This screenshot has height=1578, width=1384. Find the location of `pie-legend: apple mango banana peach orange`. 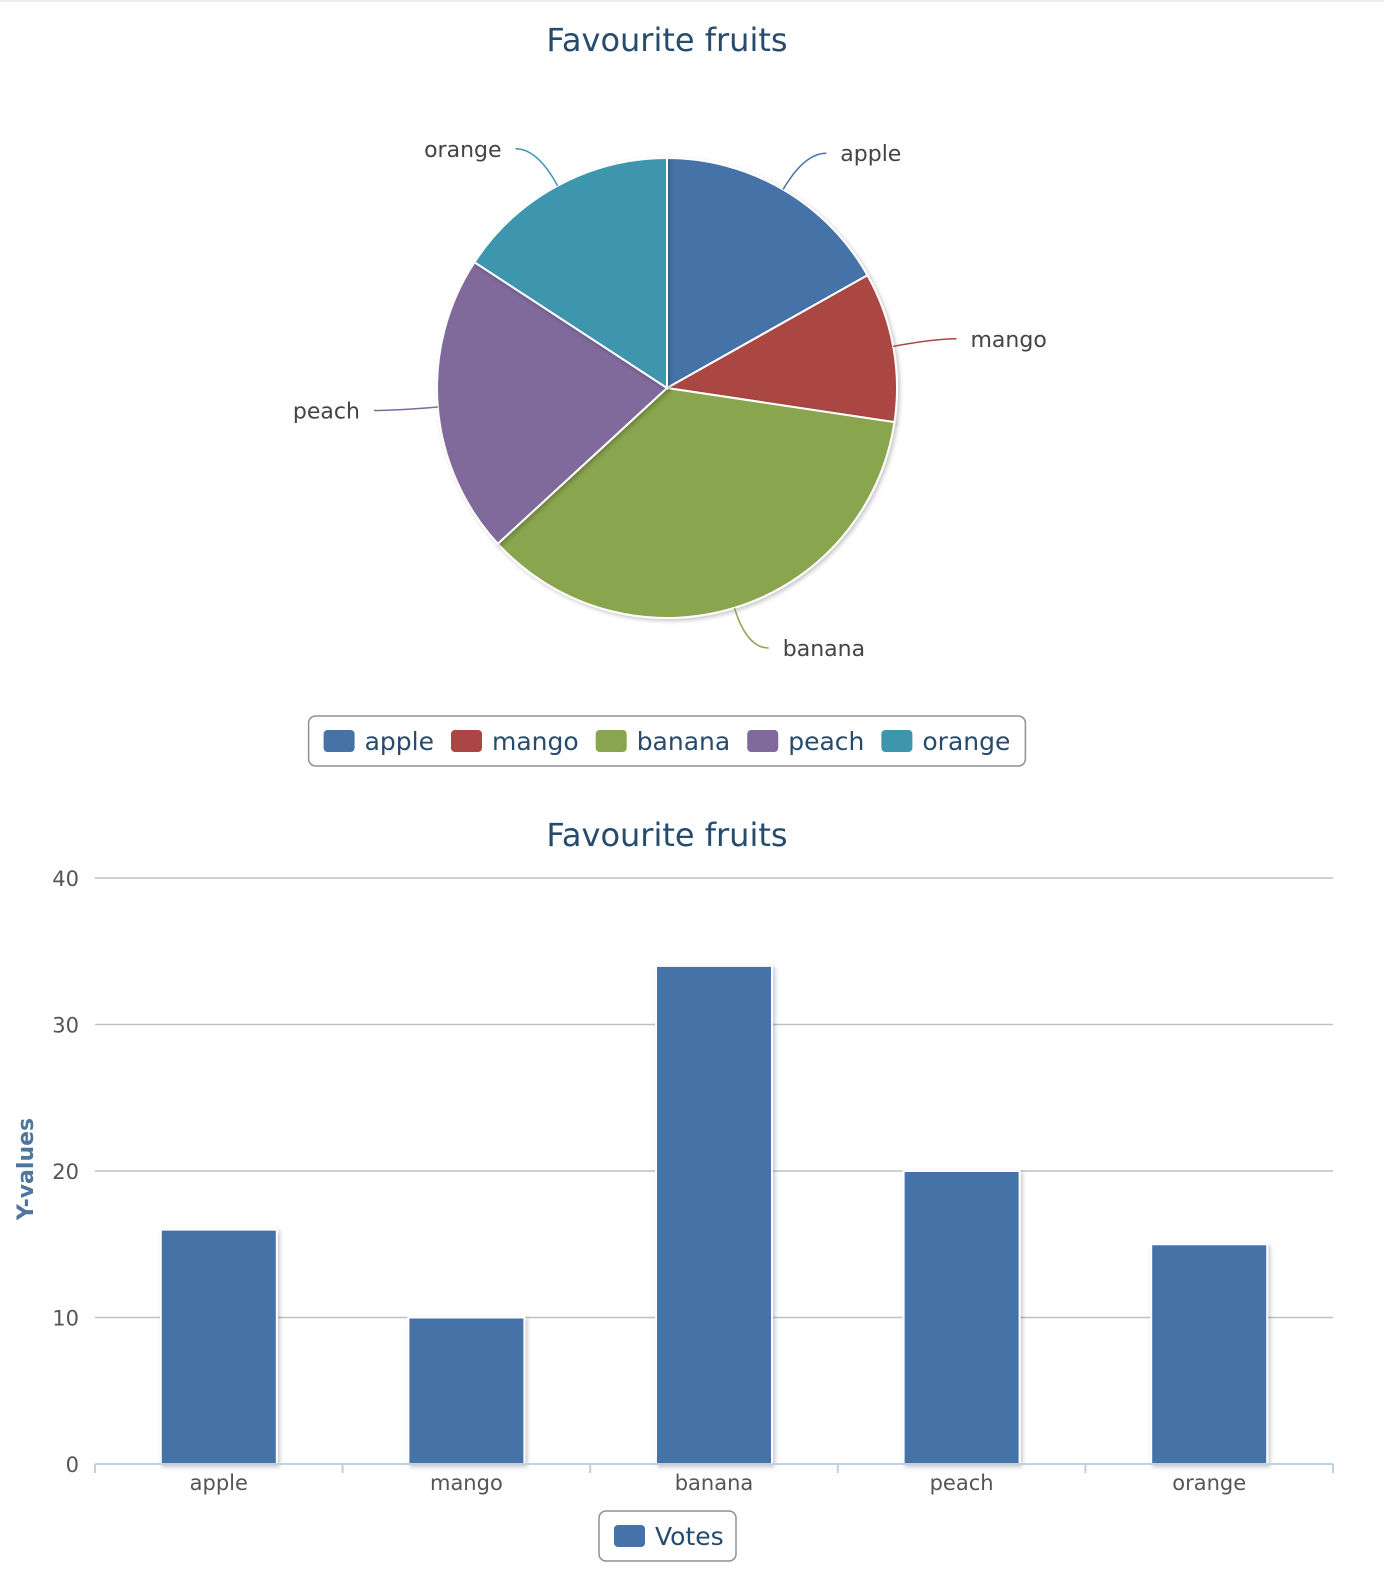

pie-legend: apple mango banana peach orange is located at coordinates (667, 741).